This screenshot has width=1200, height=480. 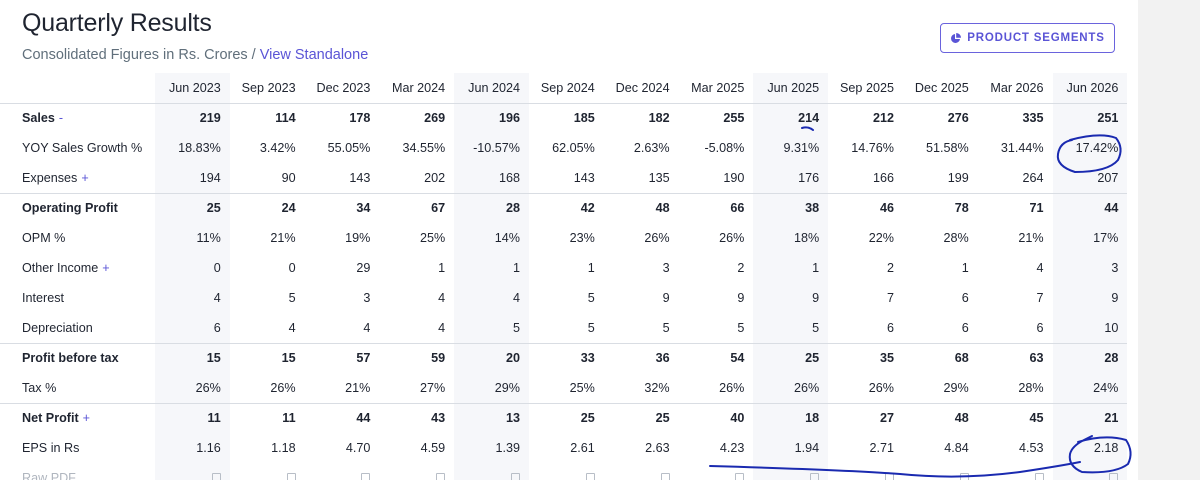 I want to click on table-cell: 2, so click(x=741, y=268).